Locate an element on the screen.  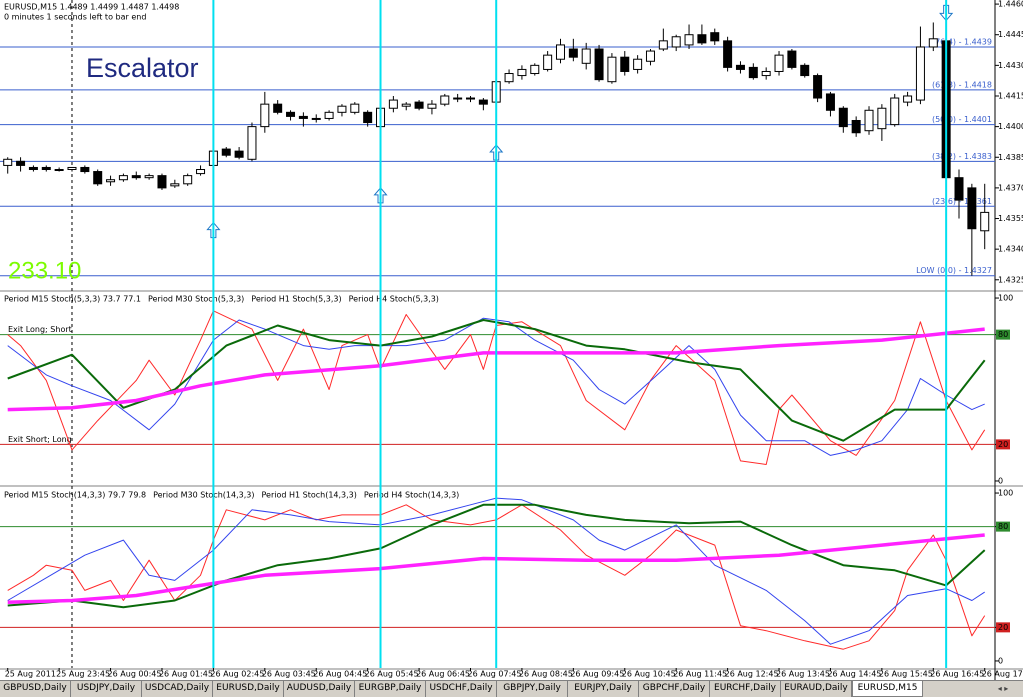
y-tick-label: 1.4340 is located at coordinates (1010, 249).